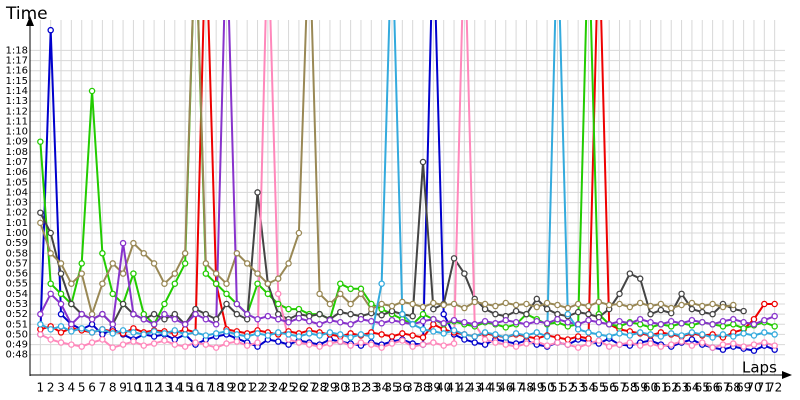  I want to click on y-tick-label: 0:52, so click(17, 314).